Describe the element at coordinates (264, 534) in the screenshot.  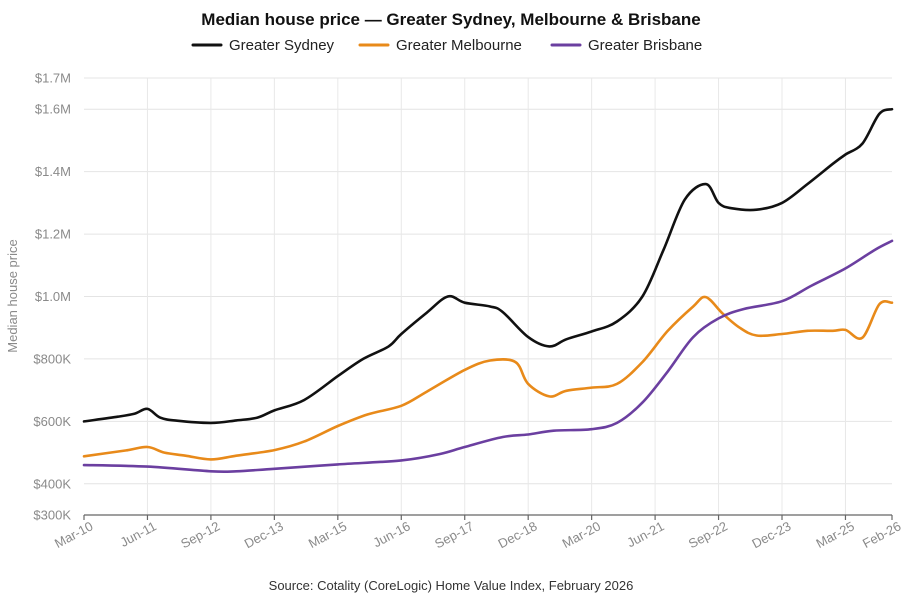
I see `x-tick-label: Dec-13` at that location.